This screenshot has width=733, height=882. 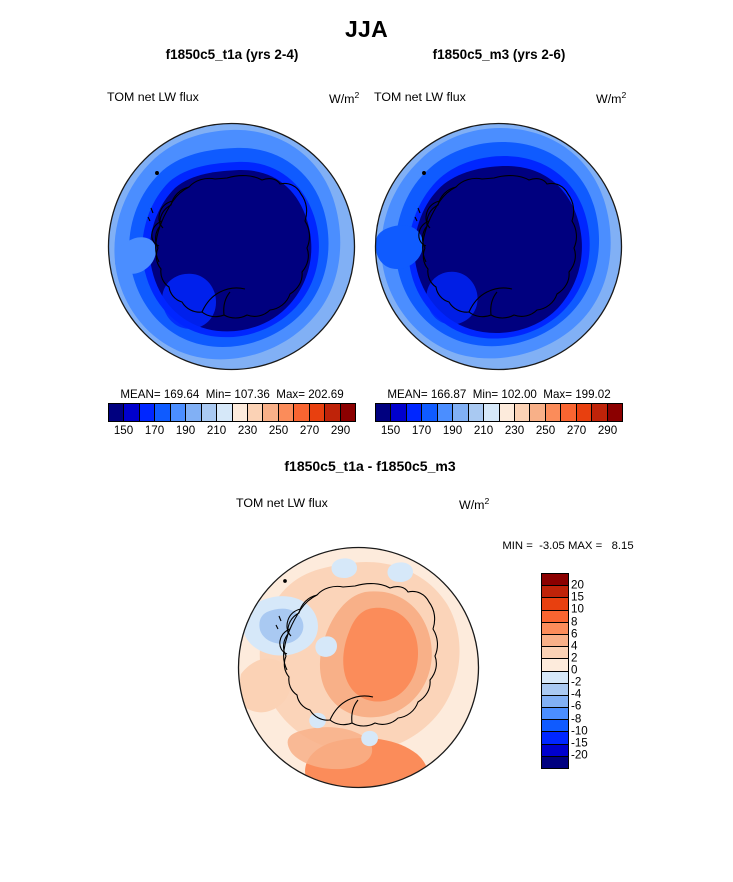 I want to click on coastline-diff, so click(x=356, y=653).